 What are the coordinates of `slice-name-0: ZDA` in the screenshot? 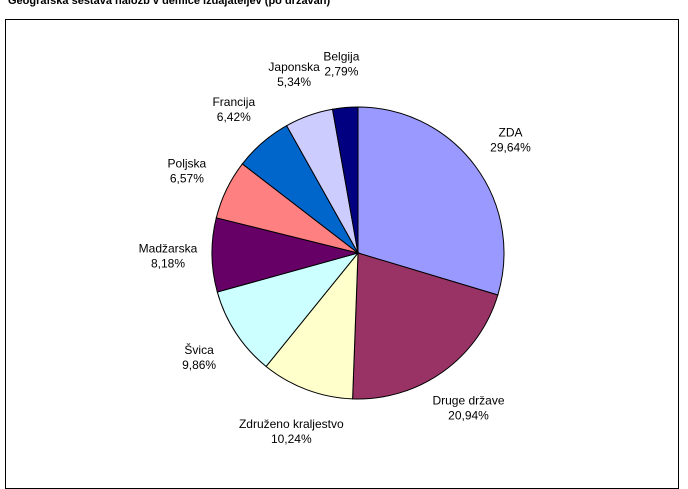 It's located at (511, 133).